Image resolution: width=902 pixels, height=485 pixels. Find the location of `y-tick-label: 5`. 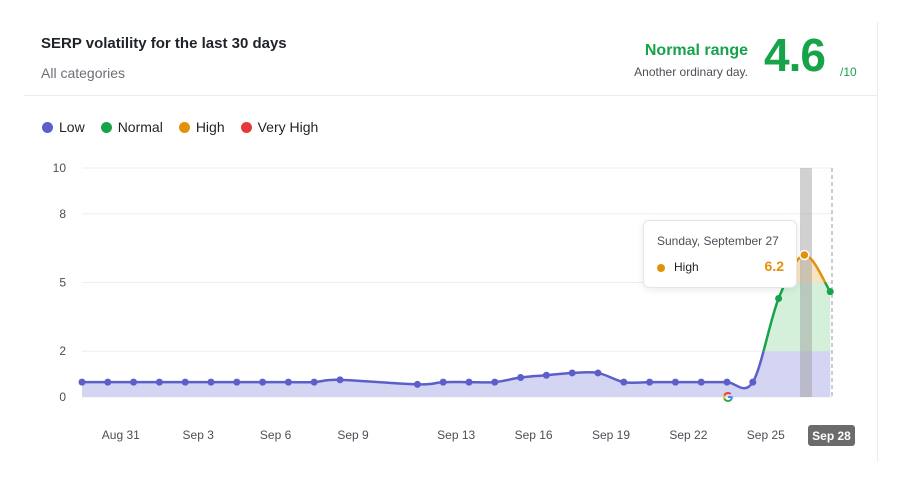

y-tick-label: 5 is located at coordinates (62, 283).